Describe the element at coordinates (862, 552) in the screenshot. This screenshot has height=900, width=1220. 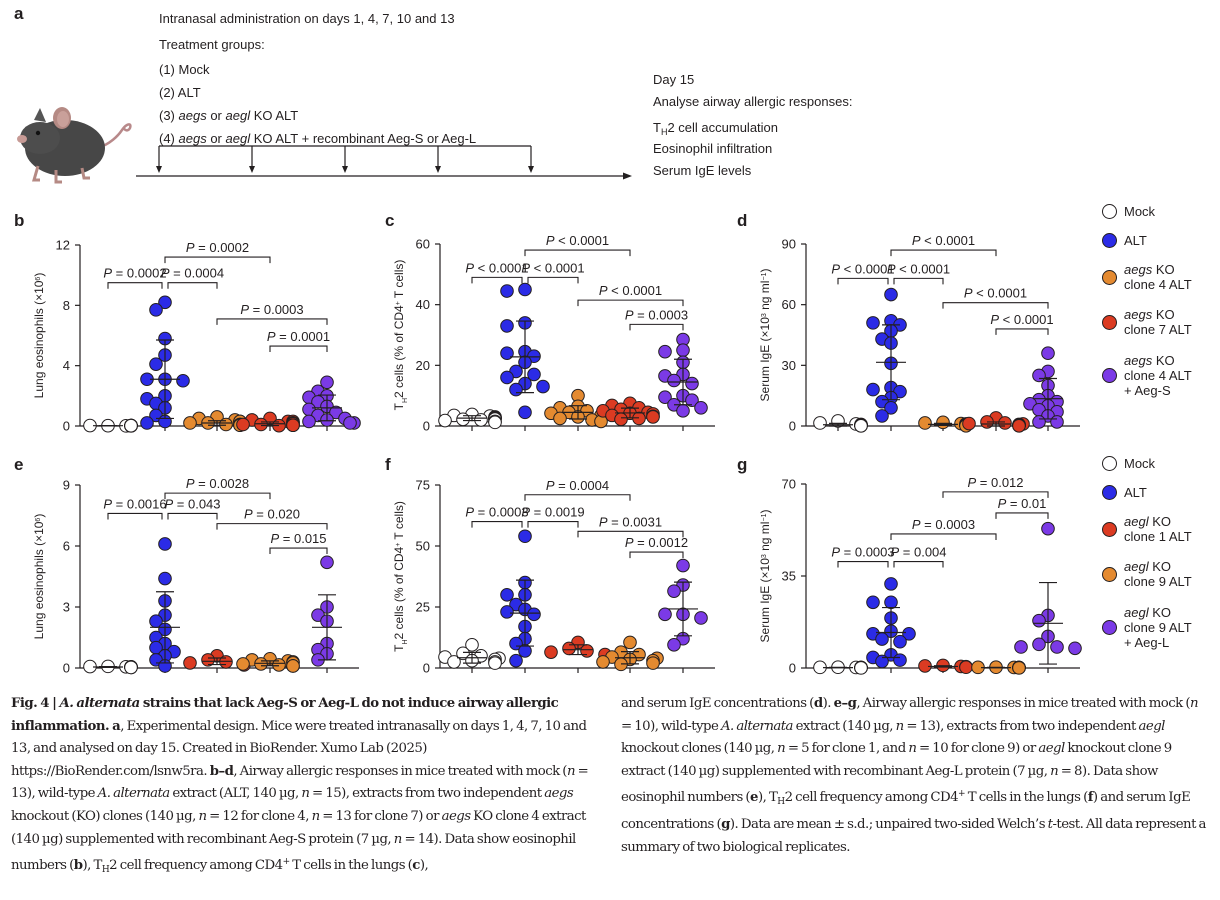
I see `p-value-label: P = 0.0003` at that location.